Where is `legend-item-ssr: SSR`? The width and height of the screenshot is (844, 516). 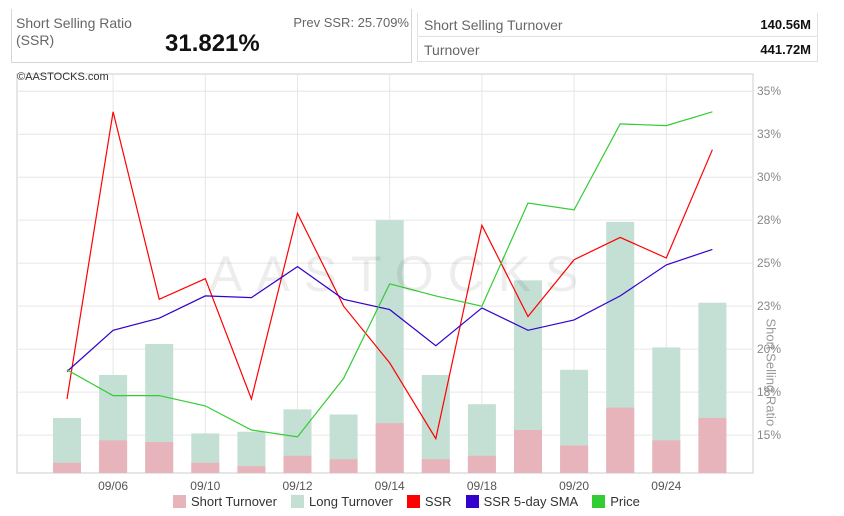
legend-item-ssr: SSR is located at coordinates (429, 501).